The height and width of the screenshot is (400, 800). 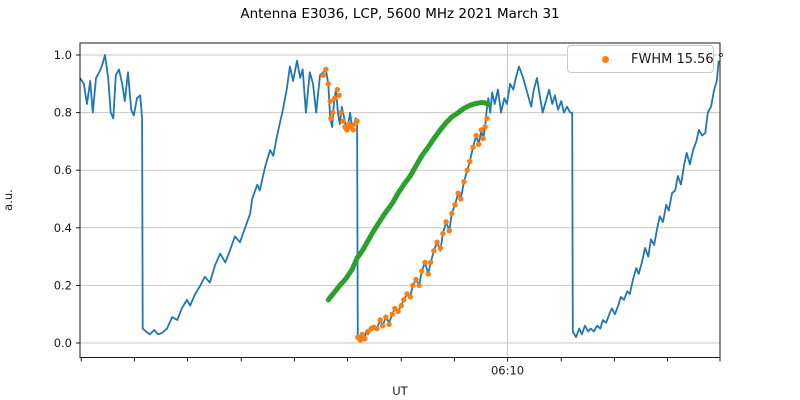 What do you see at coordinates (63, 343) in the screenshot?
I see `y-tick-label: 0.0` at bounding box center [63, 343].